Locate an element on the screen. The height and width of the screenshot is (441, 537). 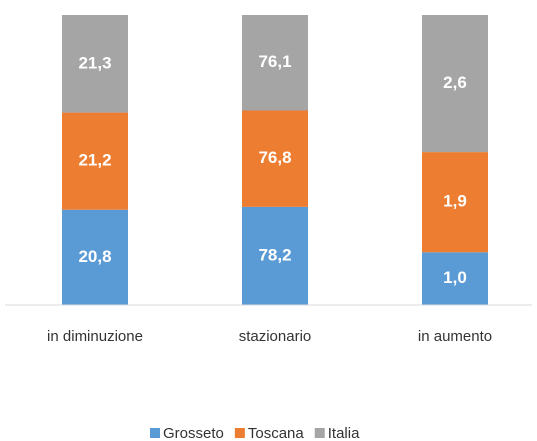
x-tick-label: in aumento is located at coordinates (455, 336).